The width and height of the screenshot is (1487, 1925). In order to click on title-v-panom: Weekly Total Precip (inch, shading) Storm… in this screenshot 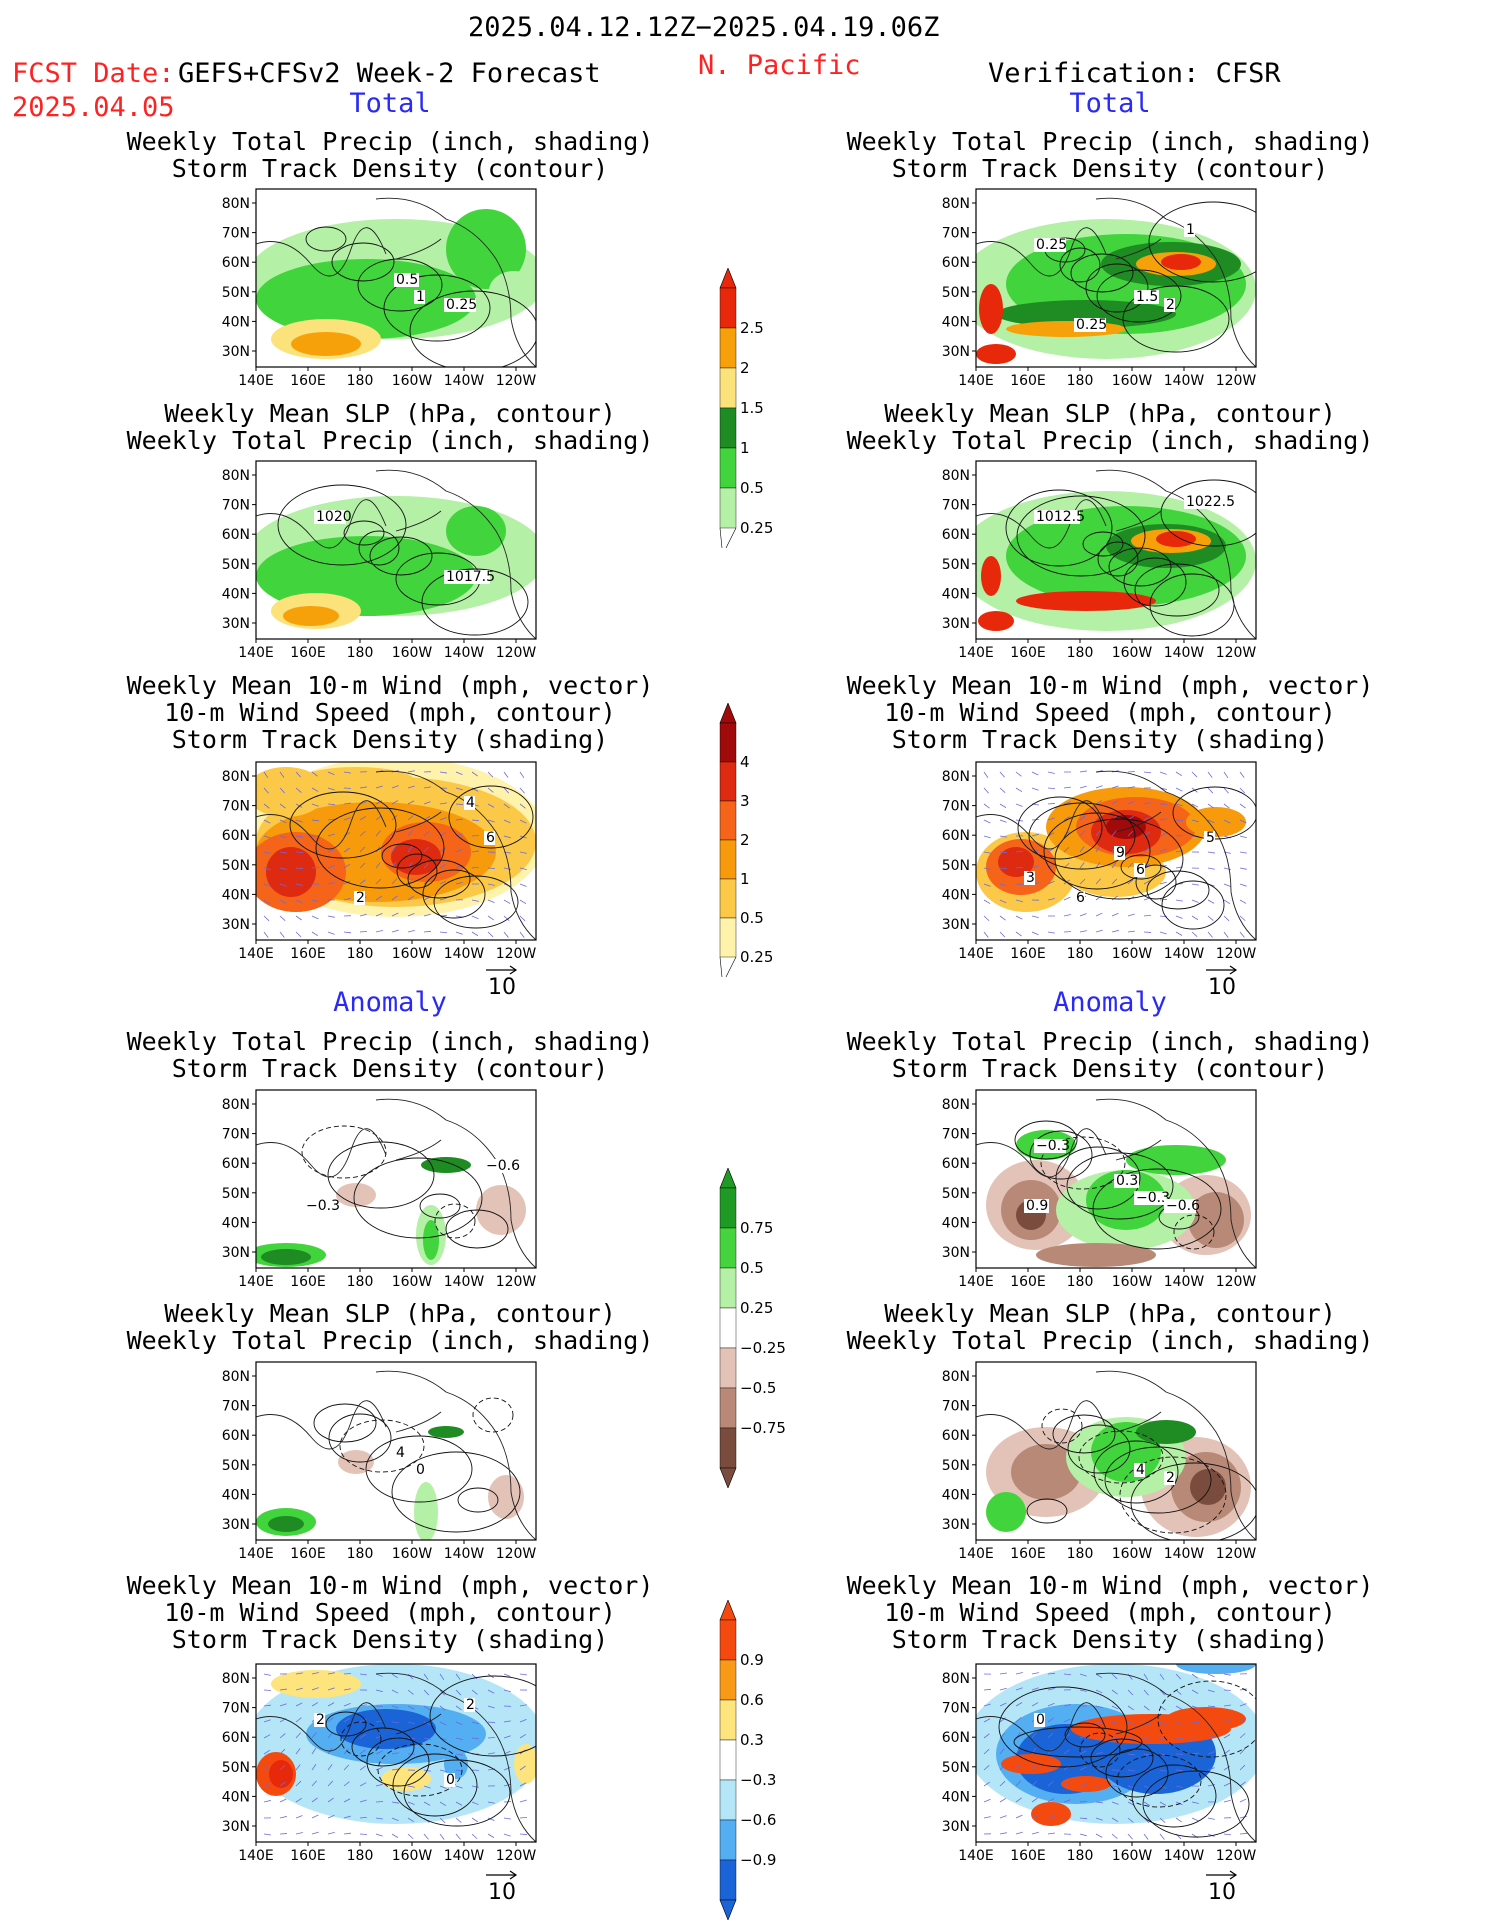, I will do `click(1110, 1055)`.